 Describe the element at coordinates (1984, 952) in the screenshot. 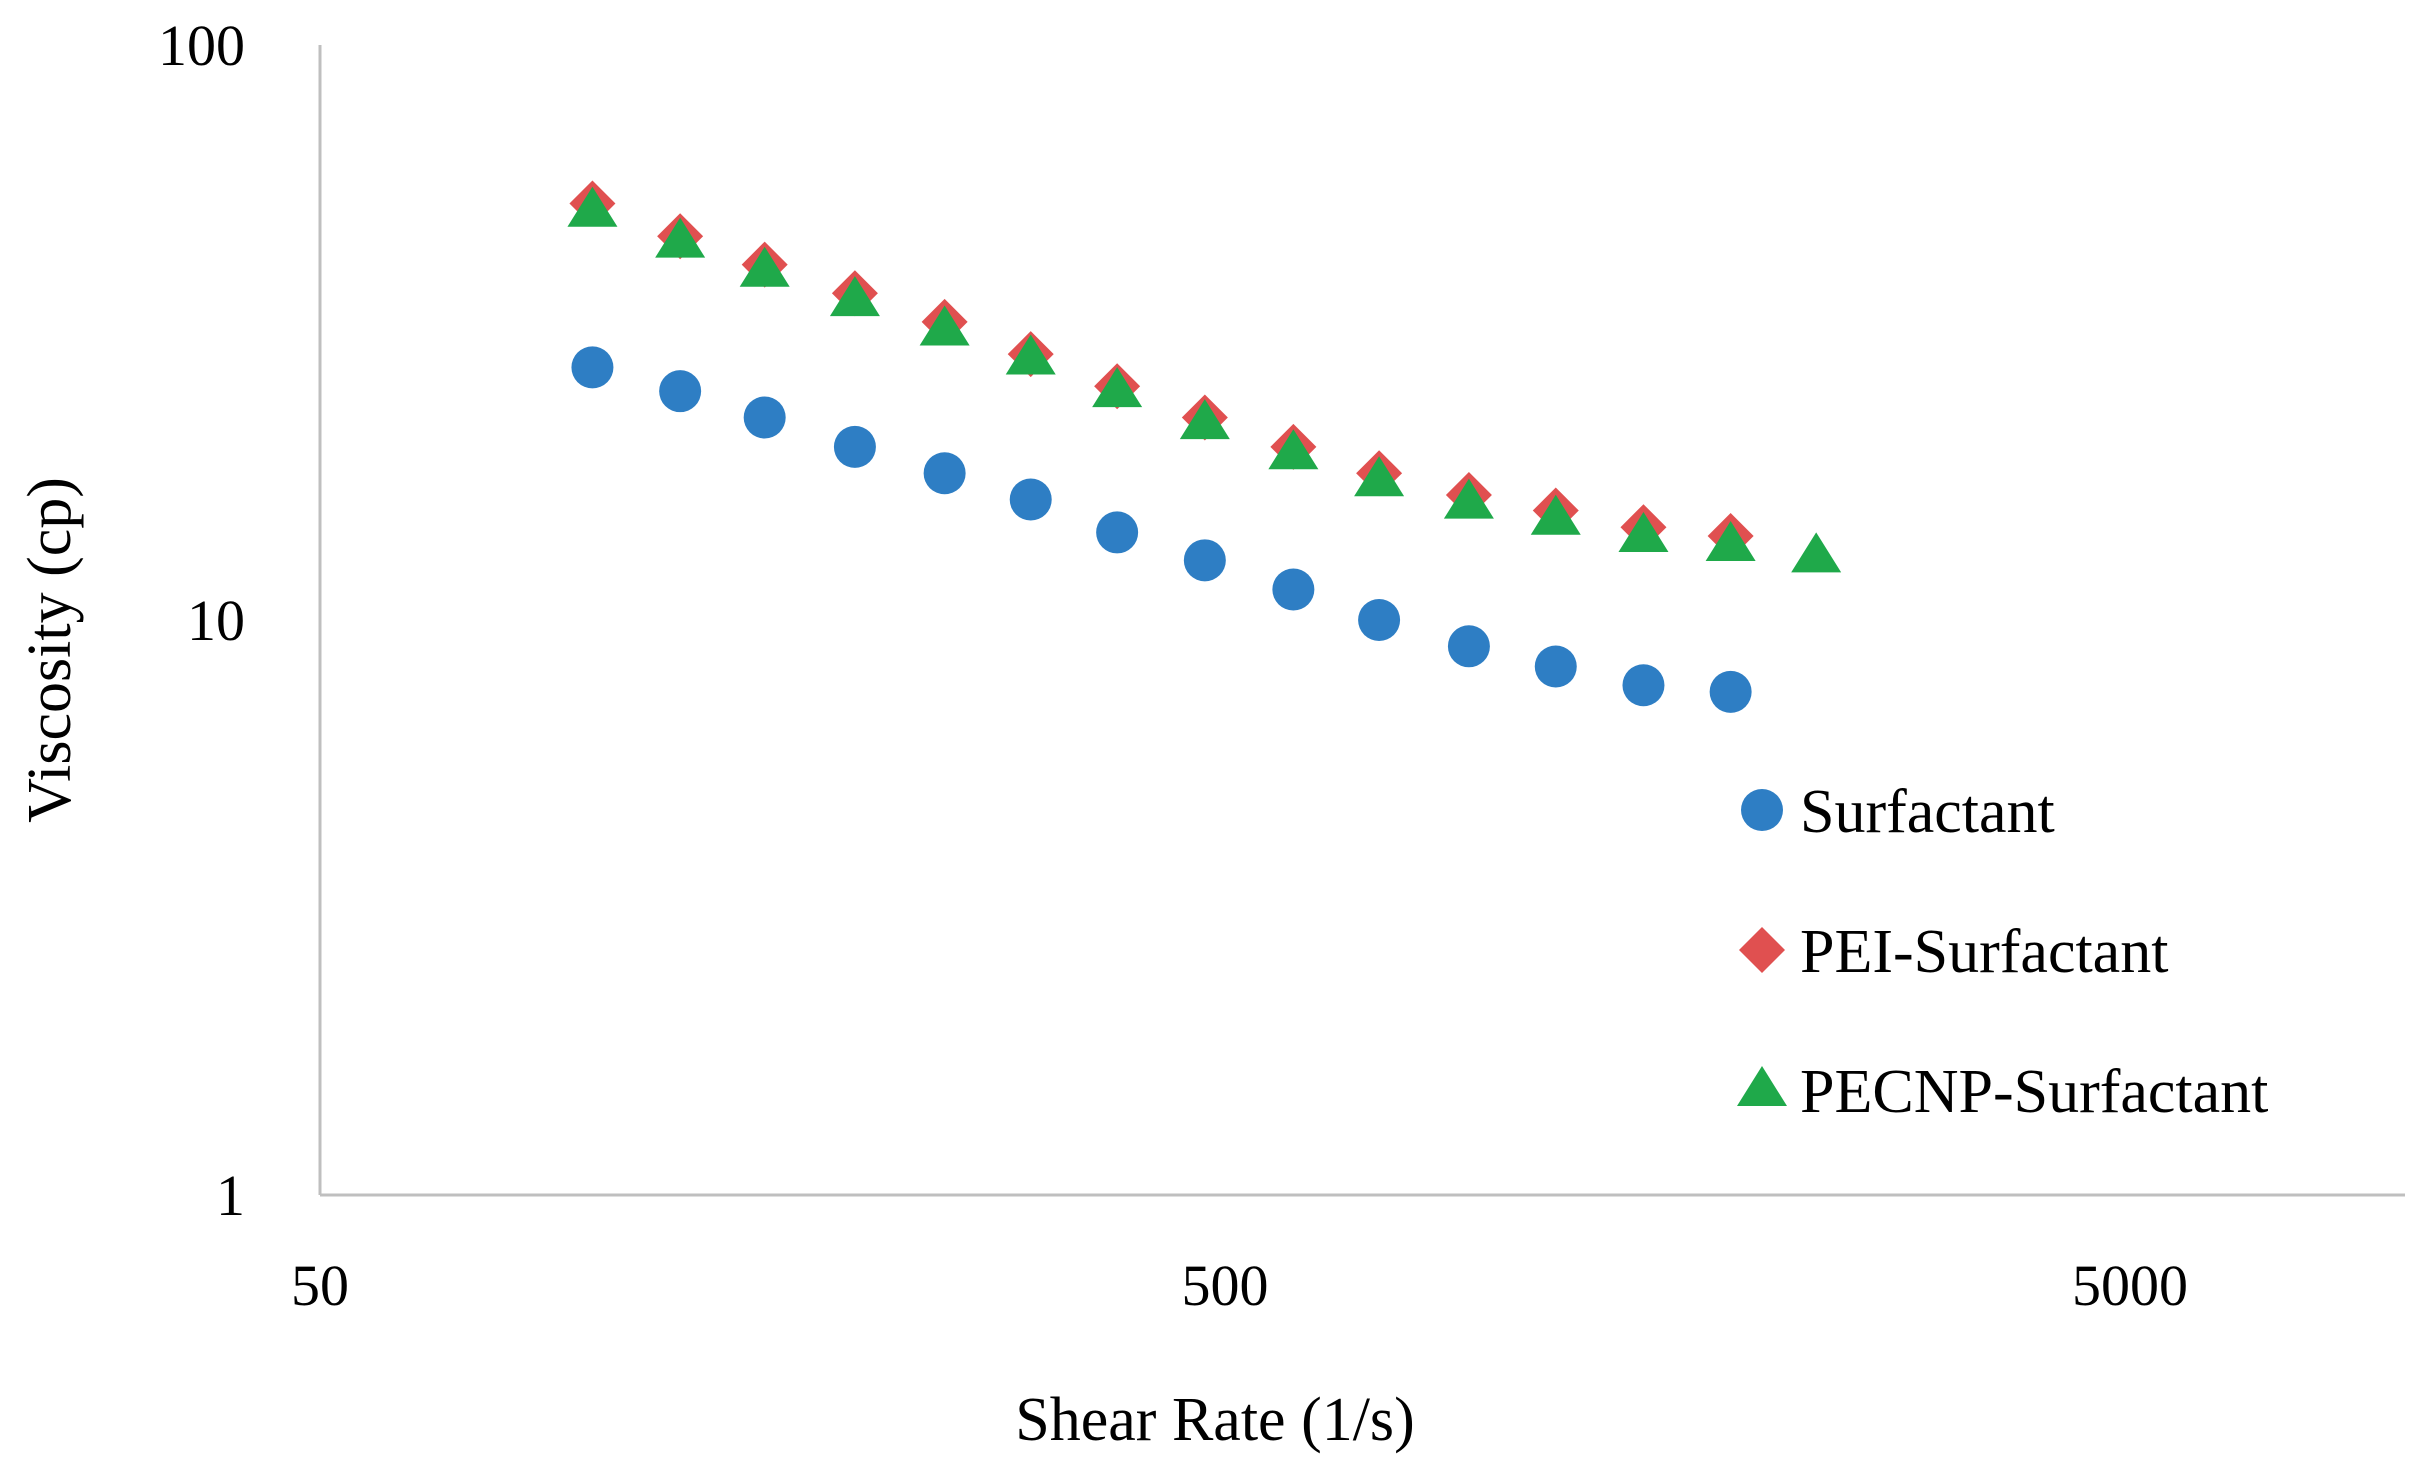

I see `legend-label: PEI-Surfactant` at that location.